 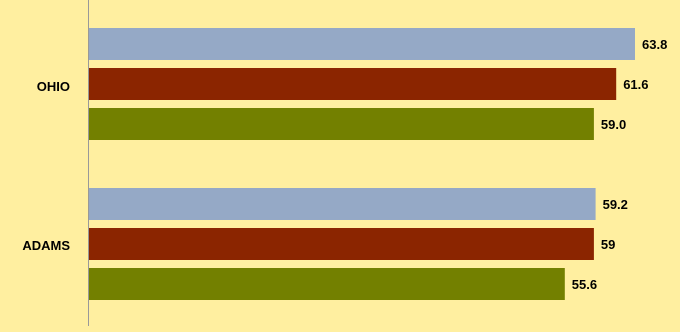 What do you see at coordinates (584, 284) in the screenshot?
I see `value-label-adams-3: 55.6` at bounding box center [584, 284].